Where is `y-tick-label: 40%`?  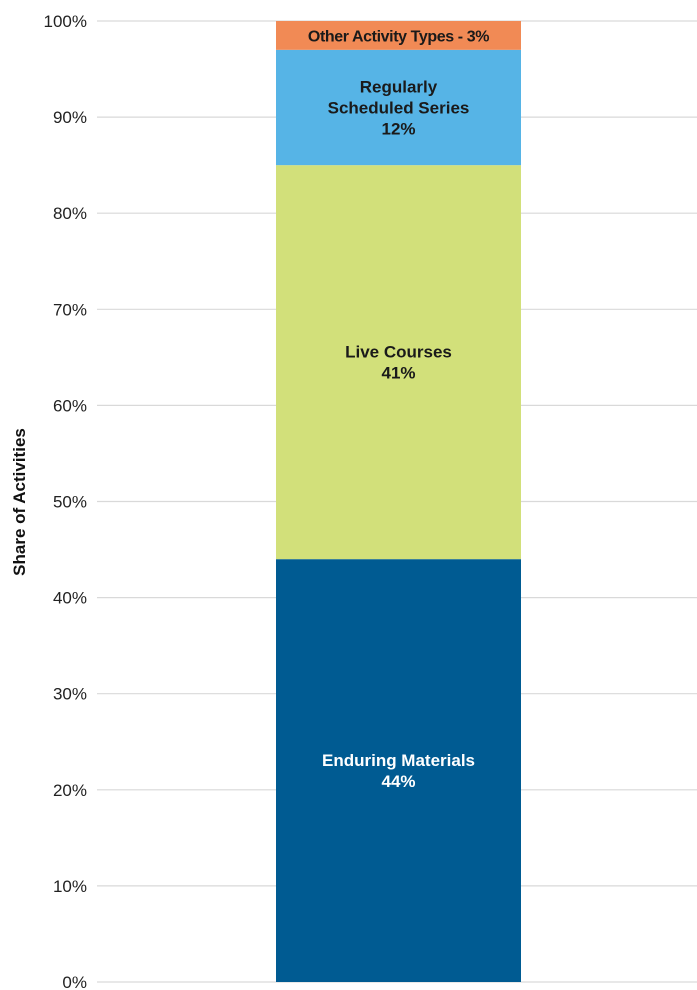
y-tick-label: 40% is located at coordinates (70, 598).